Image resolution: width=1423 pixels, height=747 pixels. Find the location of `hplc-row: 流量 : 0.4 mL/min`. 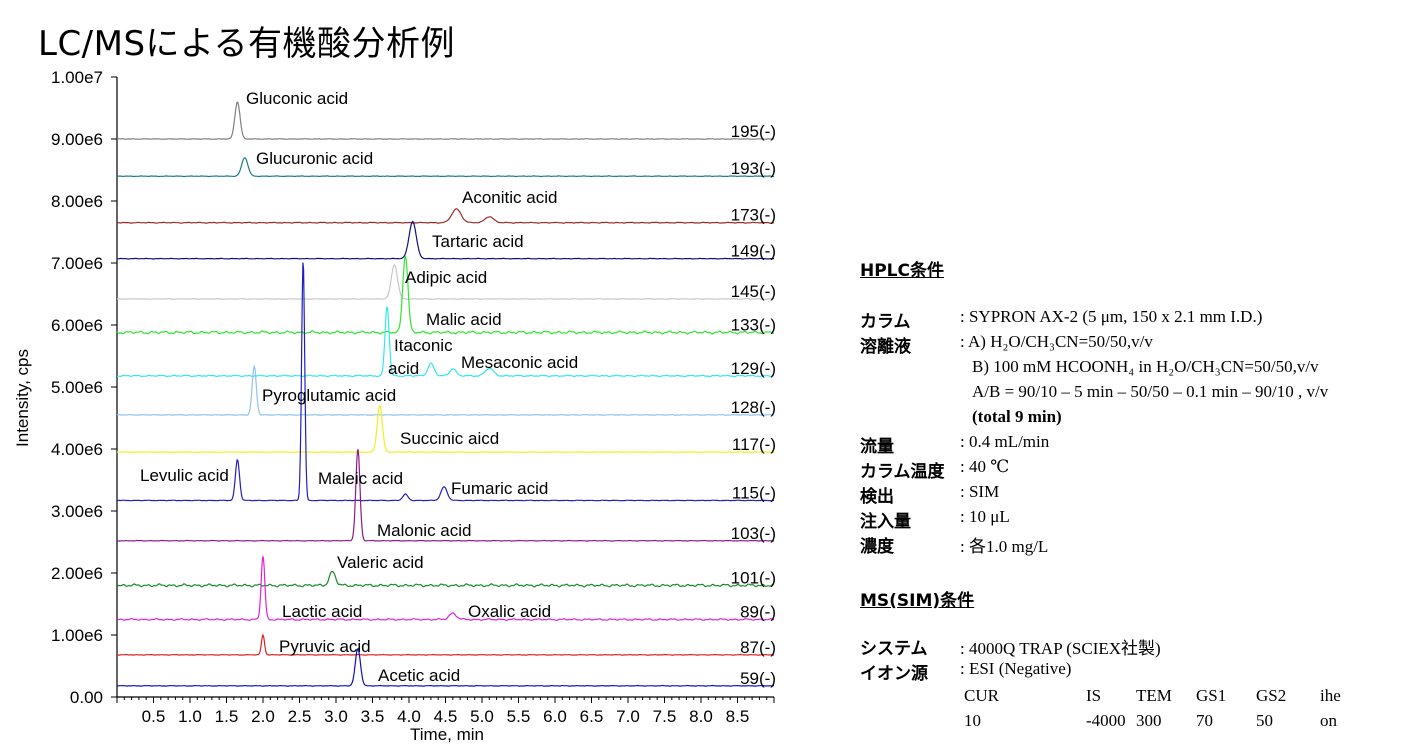

hplc-row: 流量 : 0.4 mL/min is located at coordinates (1140, 444).